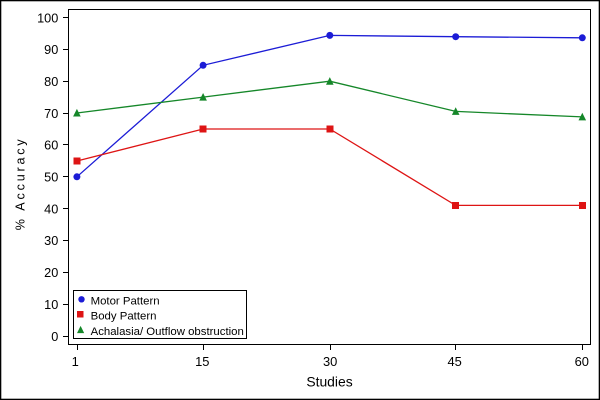 The image size is (600, 400). I want to click on svg-text: 10, so click(51, 305).